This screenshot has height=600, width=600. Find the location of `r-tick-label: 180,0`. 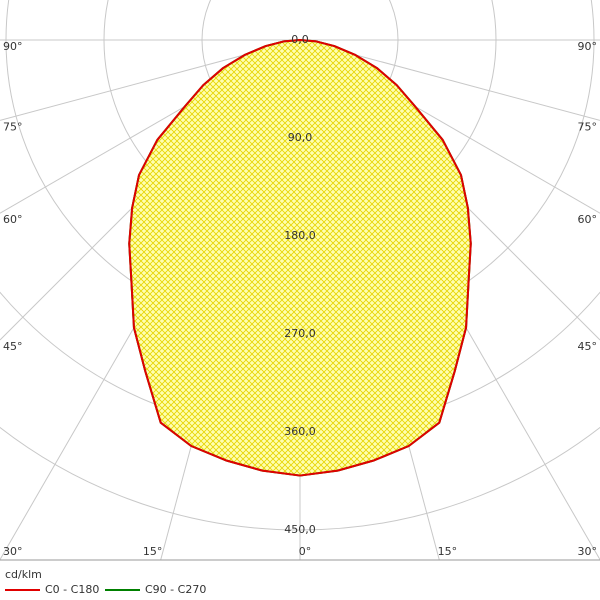

r-tick-label: 180,0 is located at coordinates (300, 235).